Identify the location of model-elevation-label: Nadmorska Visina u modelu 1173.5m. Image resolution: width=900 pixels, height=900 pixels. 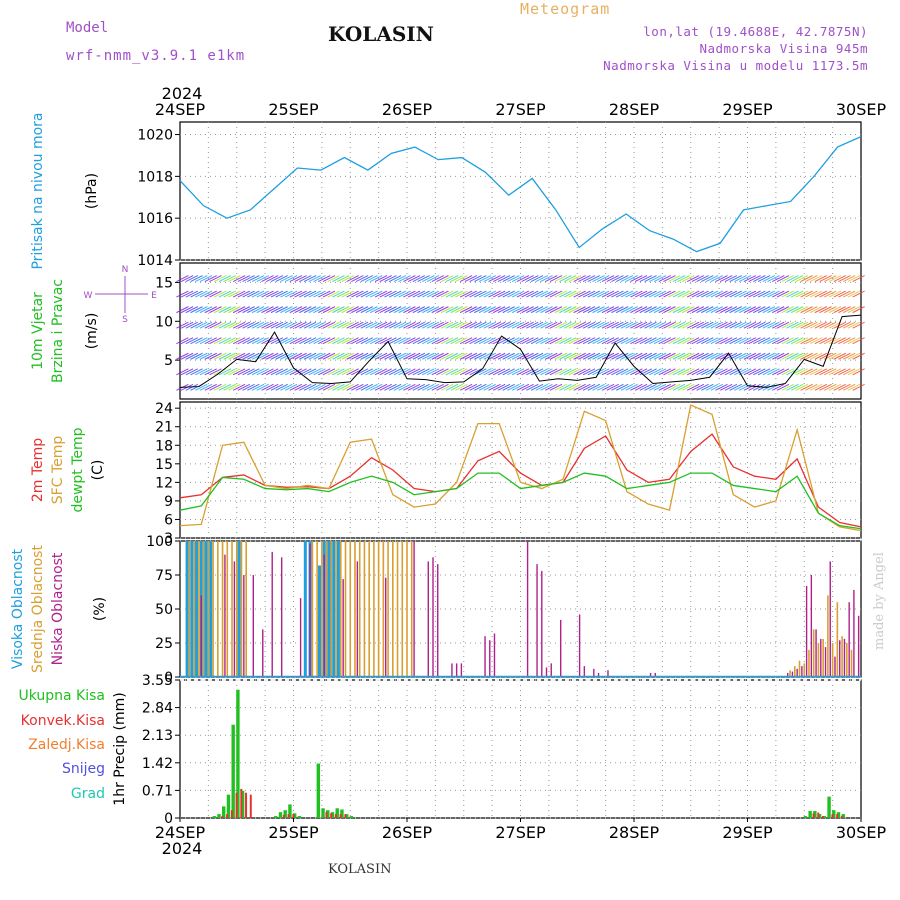
(735, 65).